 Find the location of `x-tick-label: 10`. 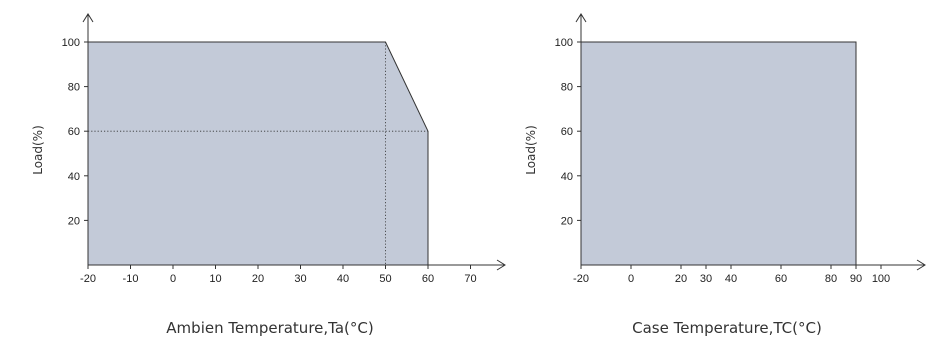

x-tick-label: 10 is located at coordinates (215, 279).